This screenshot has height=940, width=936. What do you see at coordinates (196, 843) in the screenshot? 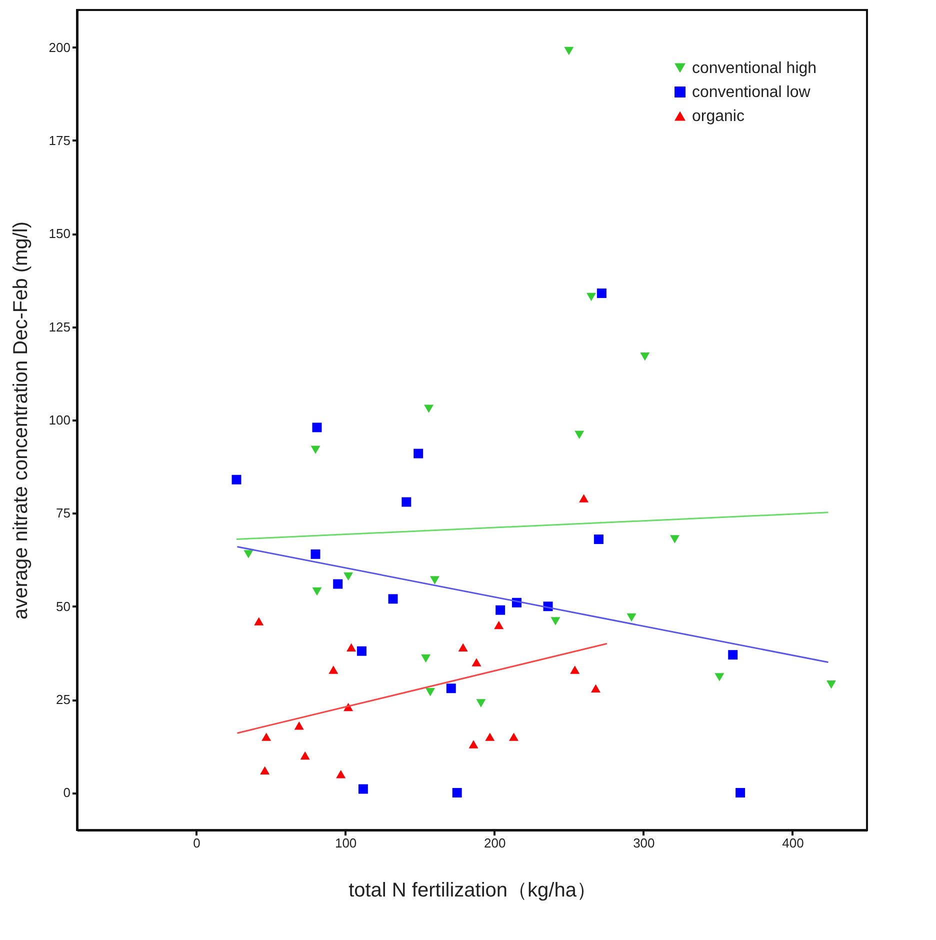
I see `x-tick-label: 0` at bounding box center [196, 843].